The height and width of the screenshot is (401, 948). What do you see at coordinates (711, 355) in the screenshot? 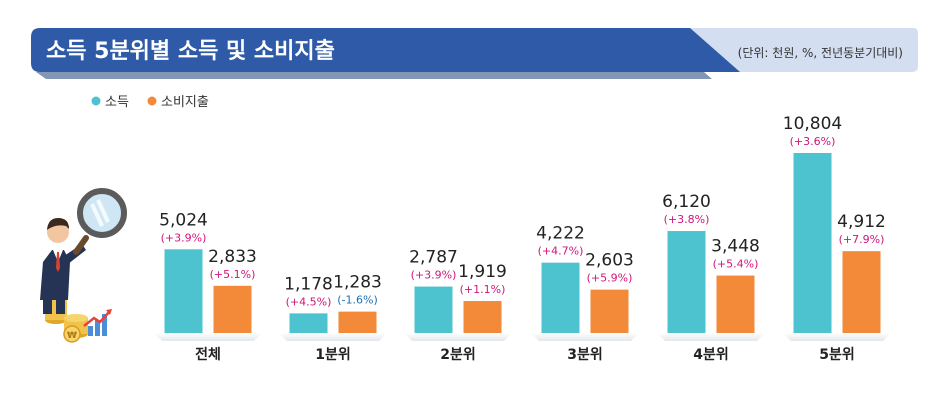
I see `category-label: 4분위` at bounding box center [711, 355].